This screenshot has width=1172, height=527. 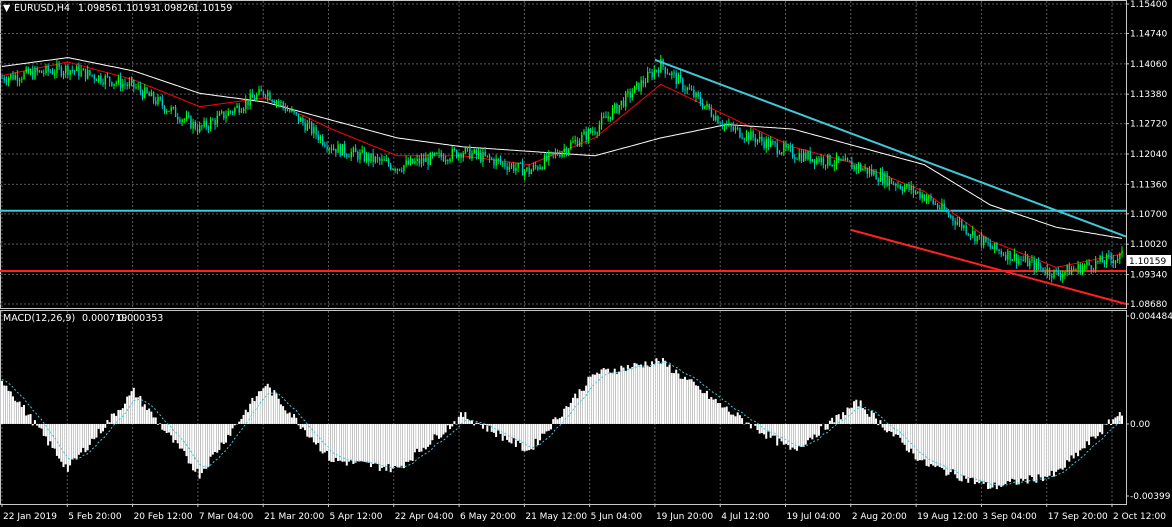 I want to click on time-tick-label: 3 Sep 04:00, so click(x=1009, y=517).